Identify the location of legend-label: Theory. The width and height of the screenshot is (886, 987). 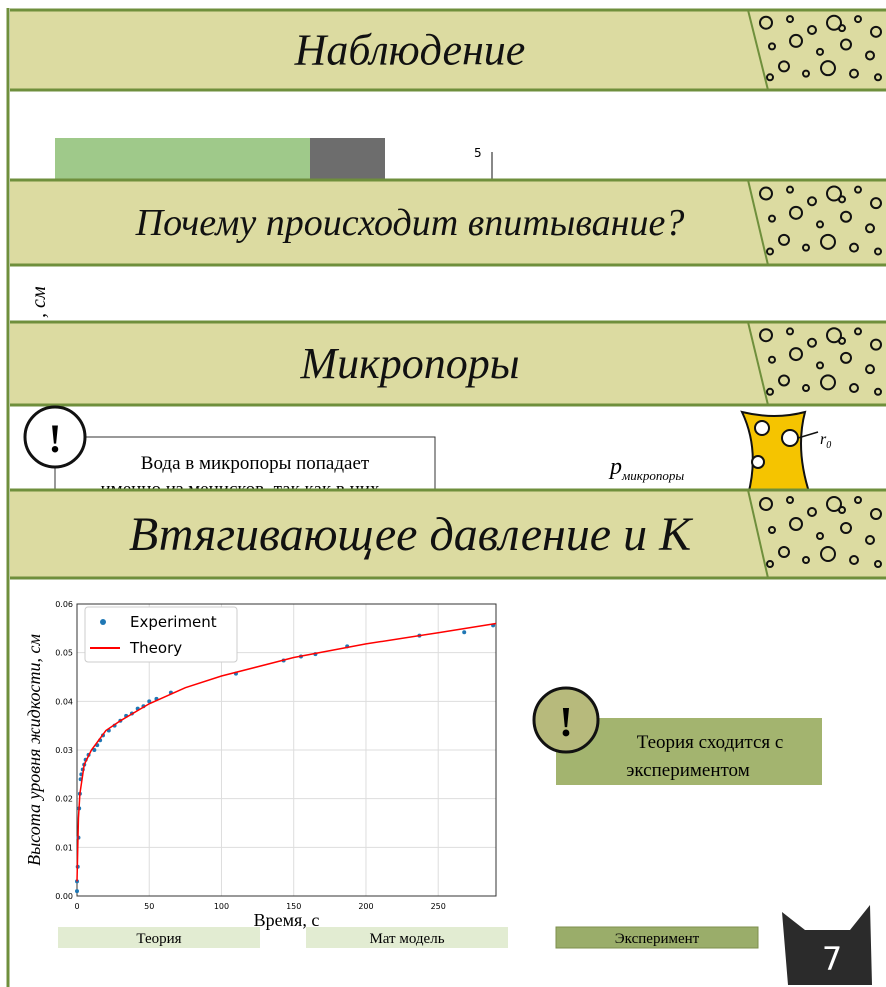
(155, 648).